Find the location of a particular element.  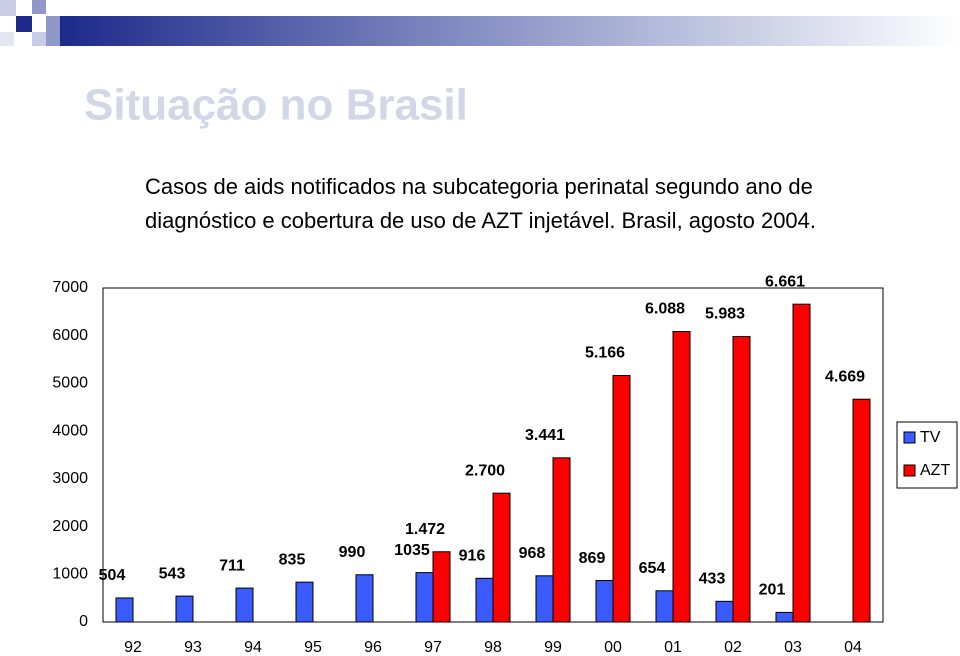

legend-label: TV is located at coordinates (930, 437).